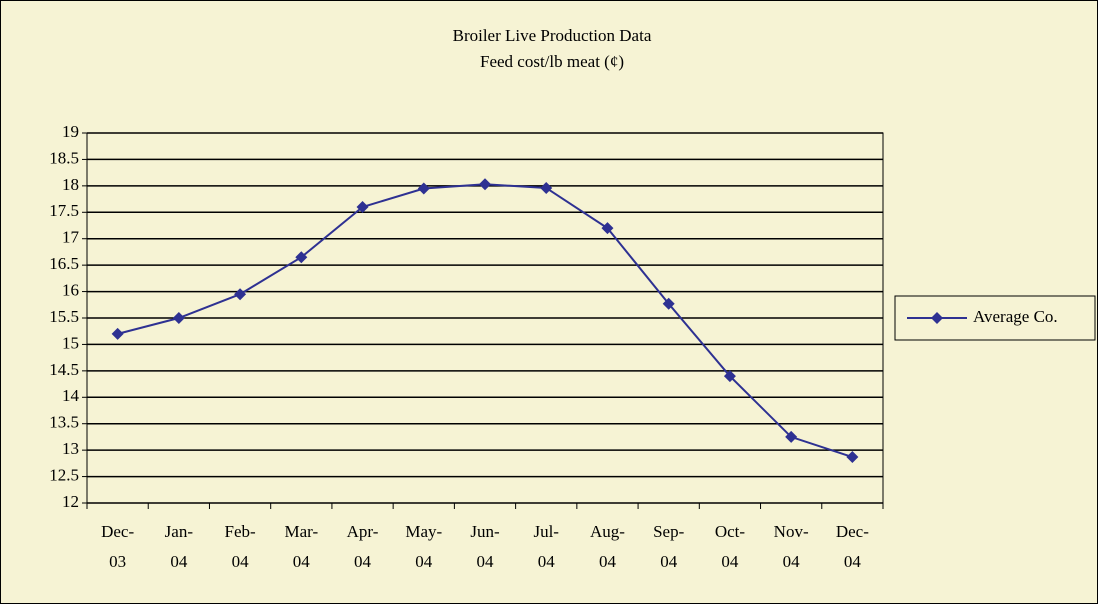 This screenshot has height=604, width=1098. Describe the element at coordinates (64, 369) in the screenshot. I see `y-tick-label: 14.5` at that location.